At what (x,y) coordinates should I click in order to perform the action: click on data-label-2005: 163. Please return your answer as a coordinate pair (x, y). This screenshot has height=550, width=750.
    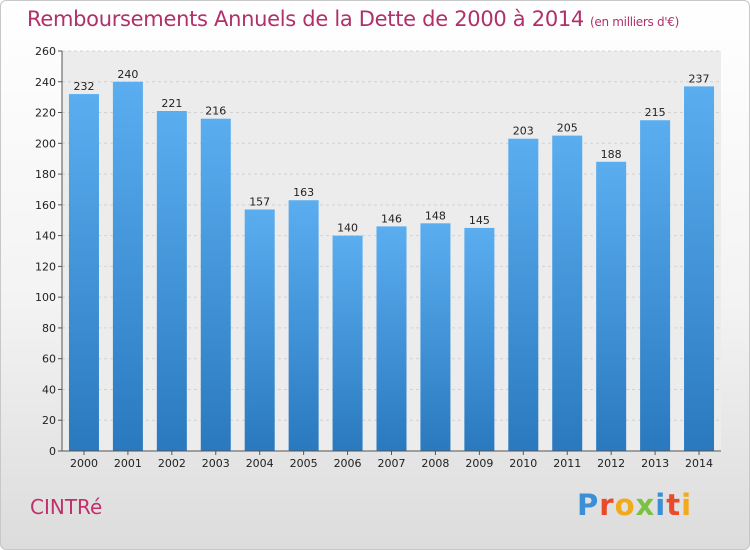
    Looking at the image, I should click on (303, 192).